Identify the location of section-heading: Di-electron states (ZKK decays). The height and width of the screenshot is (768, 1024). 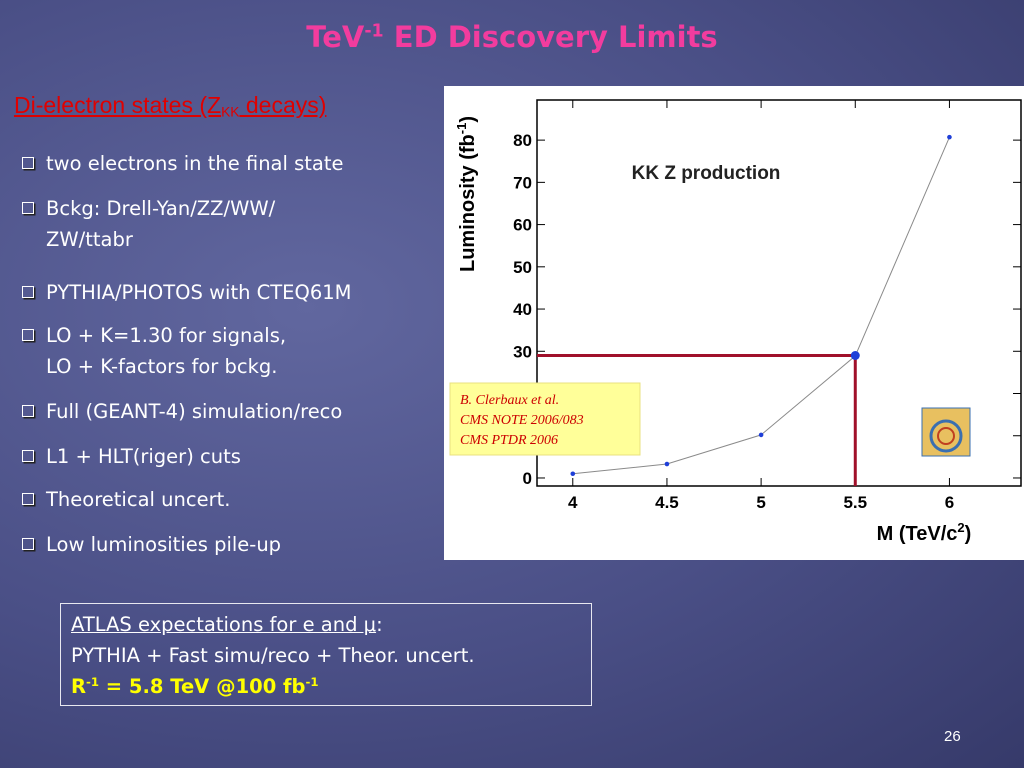
(170, 105).